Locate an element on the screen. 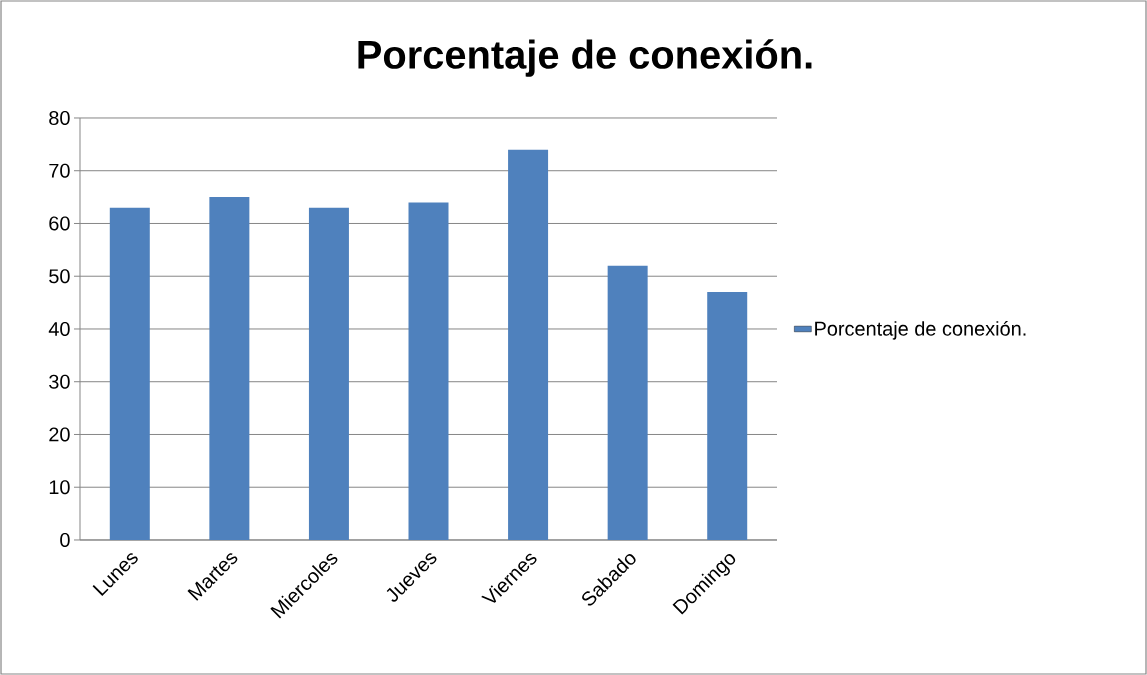 This screenshot has width=1147, height=675. chart-title: Porcentaje de conexión. is located at coordinates (585, 58).